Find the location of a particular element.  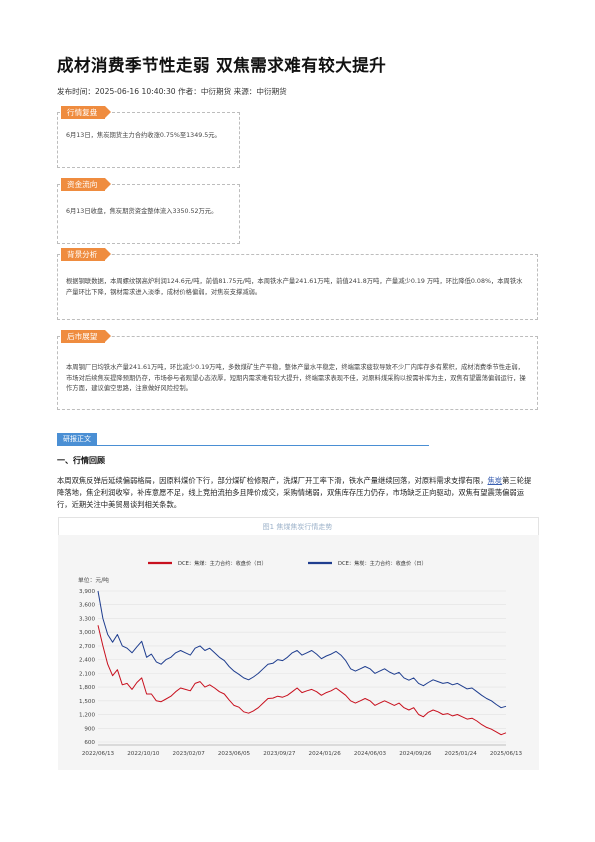

legend-label: DCE：焦炭：主力合约：收盘价（日） is located at coordinates (382, 563).